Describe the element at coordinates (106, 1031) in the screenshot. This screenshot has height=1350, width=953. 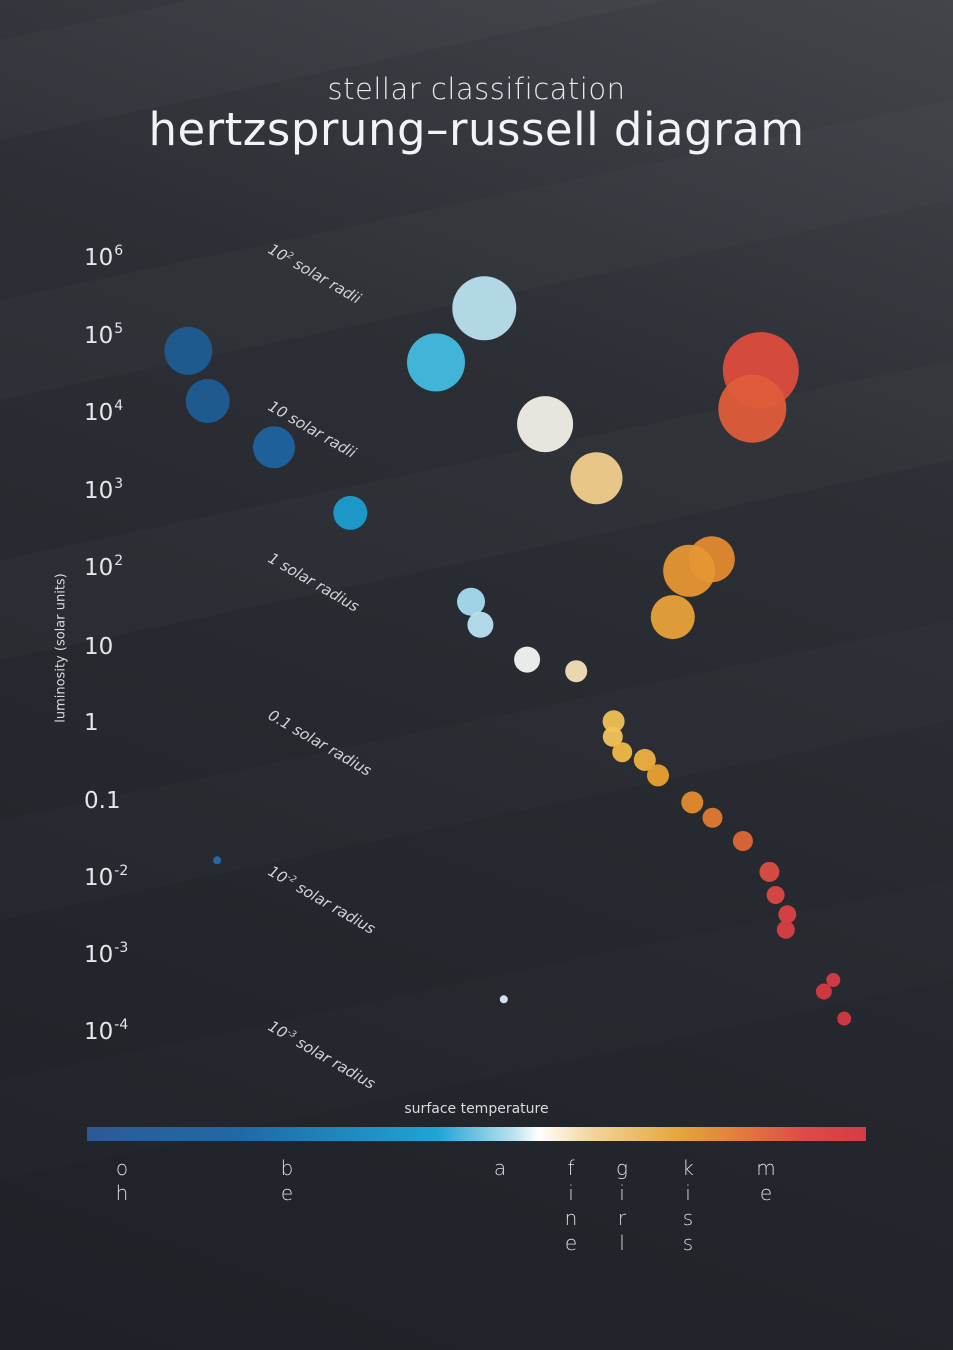
I see `y-tick-label: 10⁻⁴` at that location.